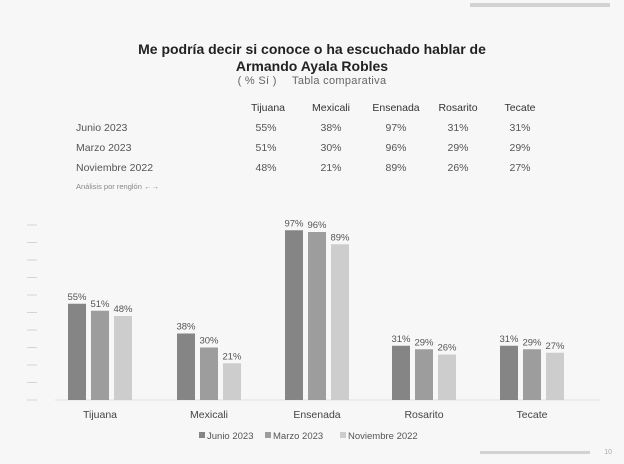 This screenshot has width=624, height=464. Describe the element at coordinates (104, 148) in the screenshot. I see `table-row-label: Marzo 2023` at that location.